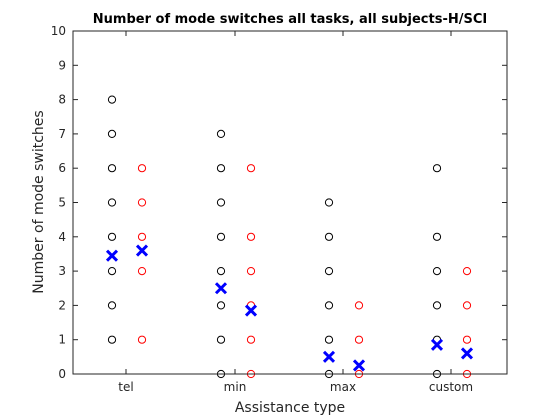  I want to click on y-tick-label: 2, so click(62, 305).